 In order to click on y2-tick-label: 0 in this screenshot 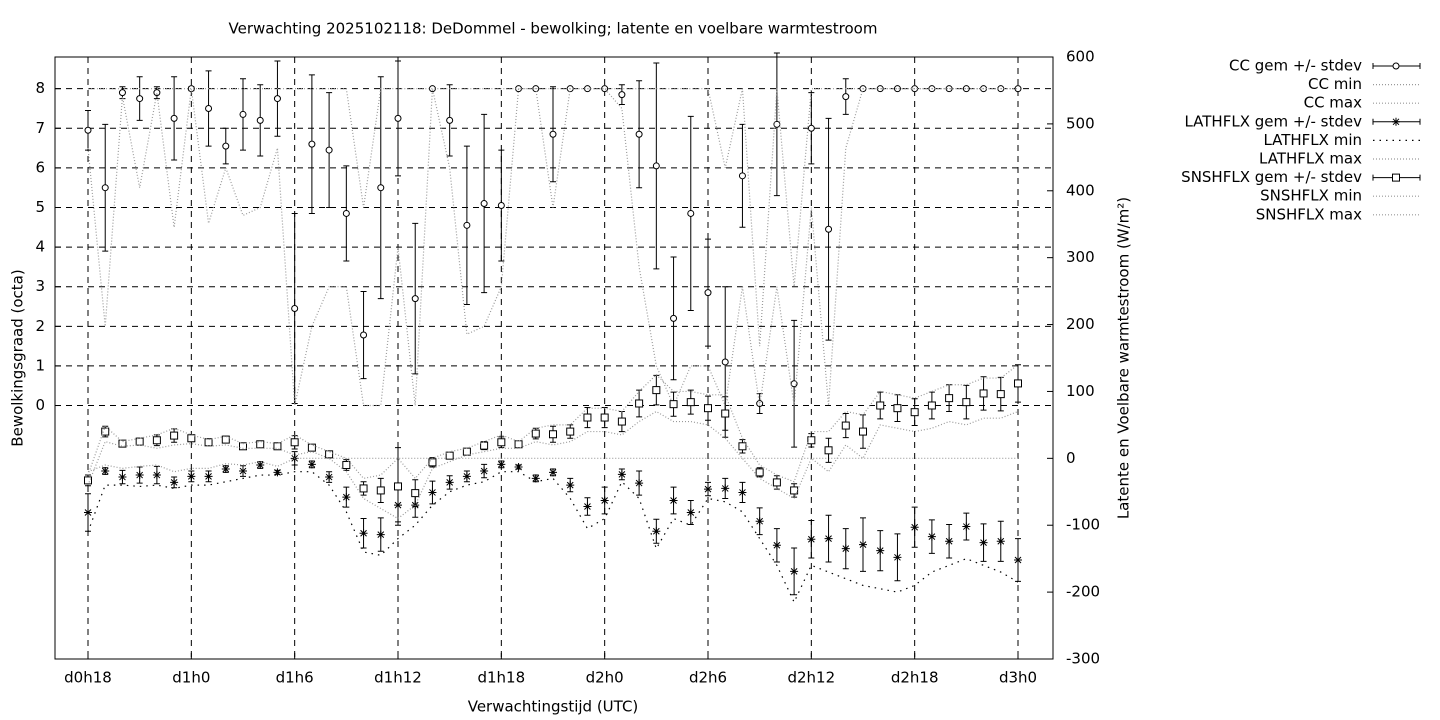, I will do `click(1071, 458)`.